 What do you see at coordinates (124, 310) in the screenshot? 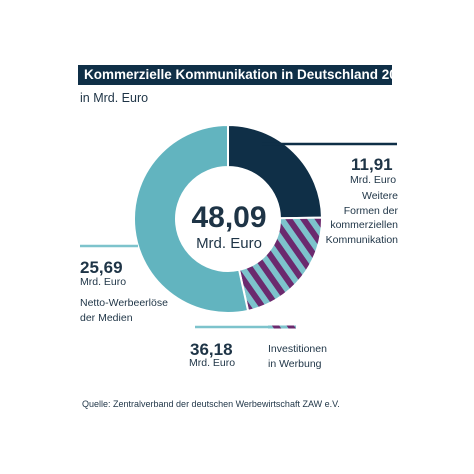
I see `netto-description: Netto-Werbeerlöse der Medien` at bounding box center [124, 310].